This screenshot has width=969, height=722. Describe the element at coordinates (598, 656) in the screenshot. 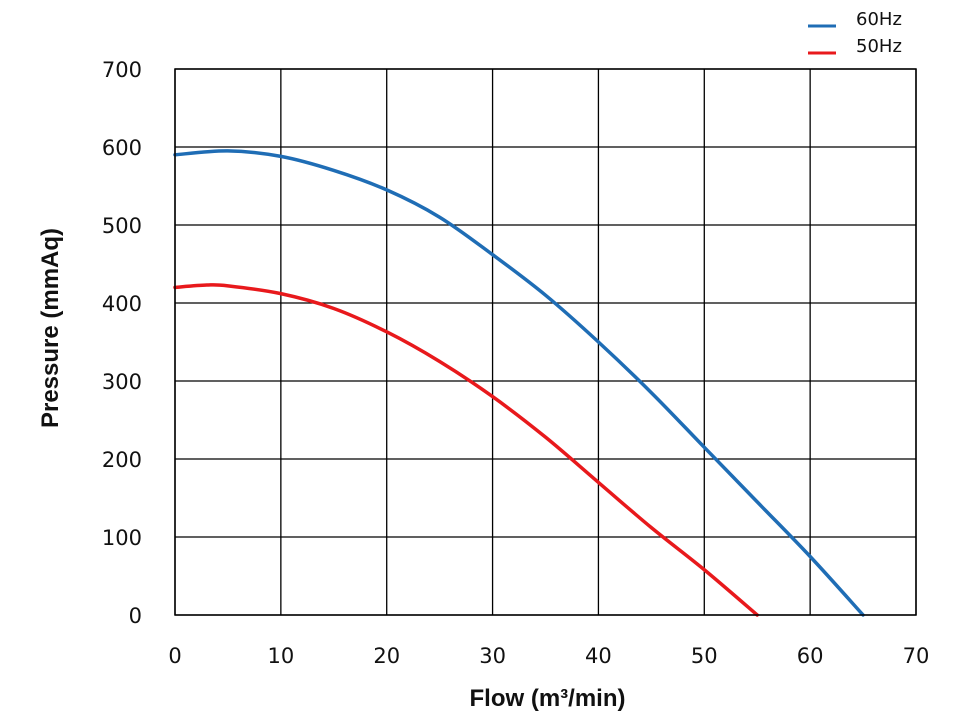

I see `x-tick-label: 40` at that location.